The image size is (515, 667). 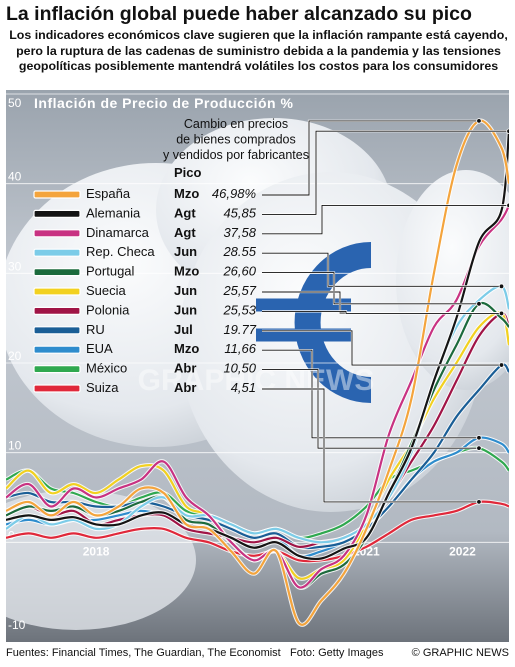 I want to click on y-tick-label: 10, so click(x=15, y=446).